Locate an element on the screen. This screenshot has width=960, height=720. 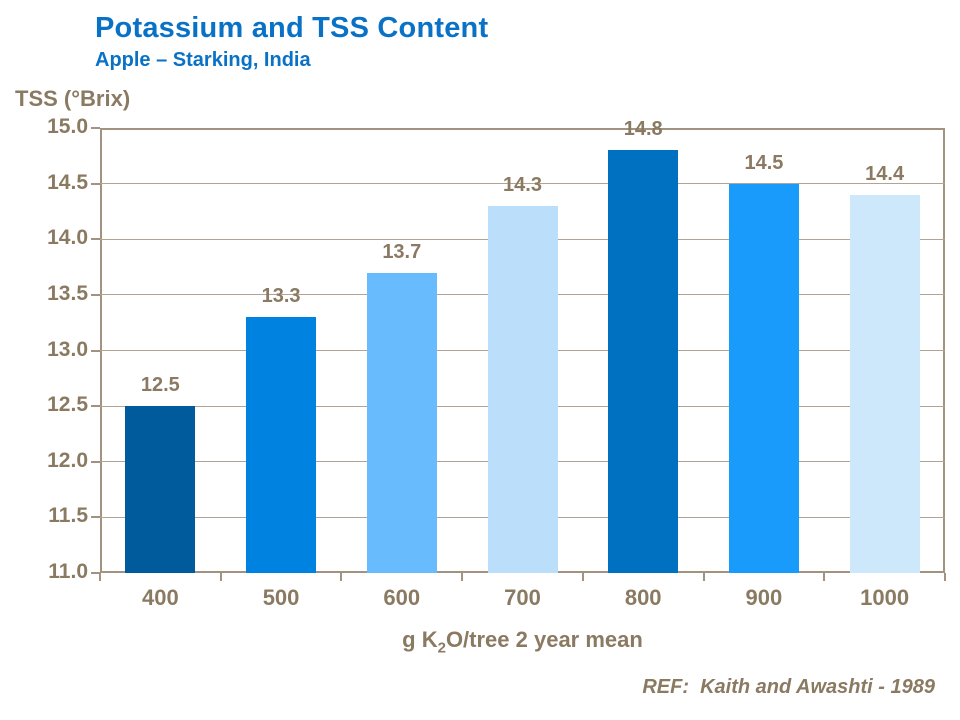
x-axis-title-prefix: g K is located at coordinates (420, 639).